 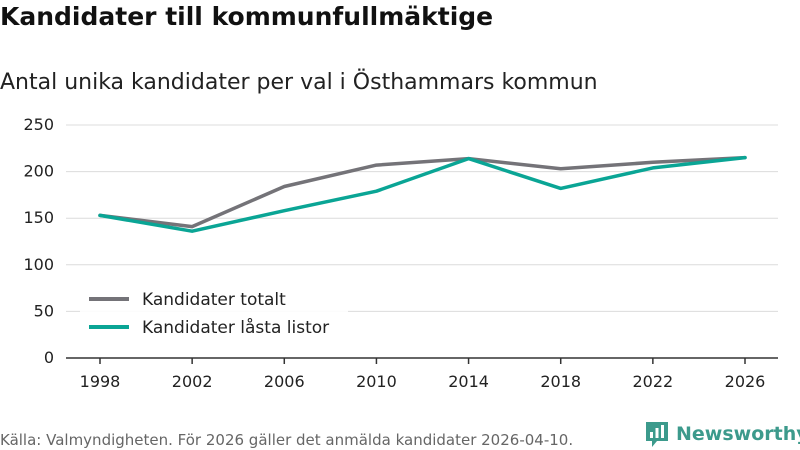 What do you see at coordinates (38, 264) in the screenshot?
I see `y-tick-label: 100` at bounding box center [38, 264].